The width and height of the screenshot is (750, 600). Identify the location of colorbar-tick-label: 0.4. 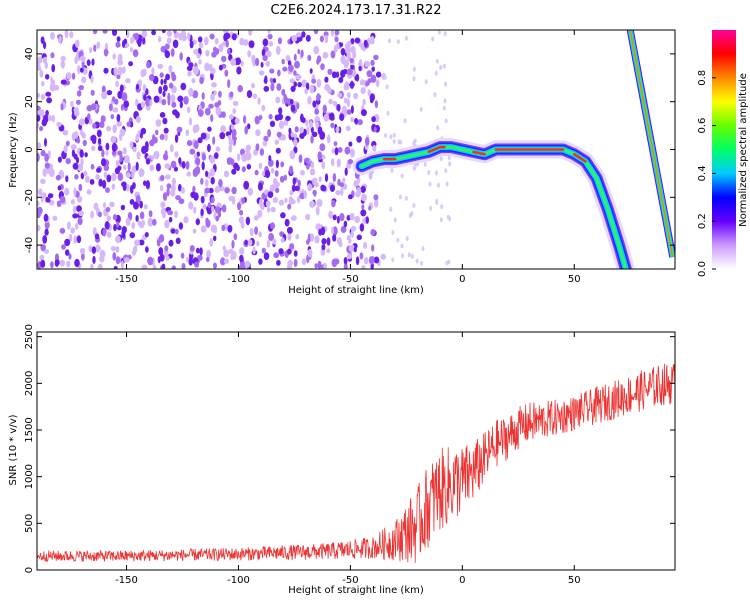
(702, 173).